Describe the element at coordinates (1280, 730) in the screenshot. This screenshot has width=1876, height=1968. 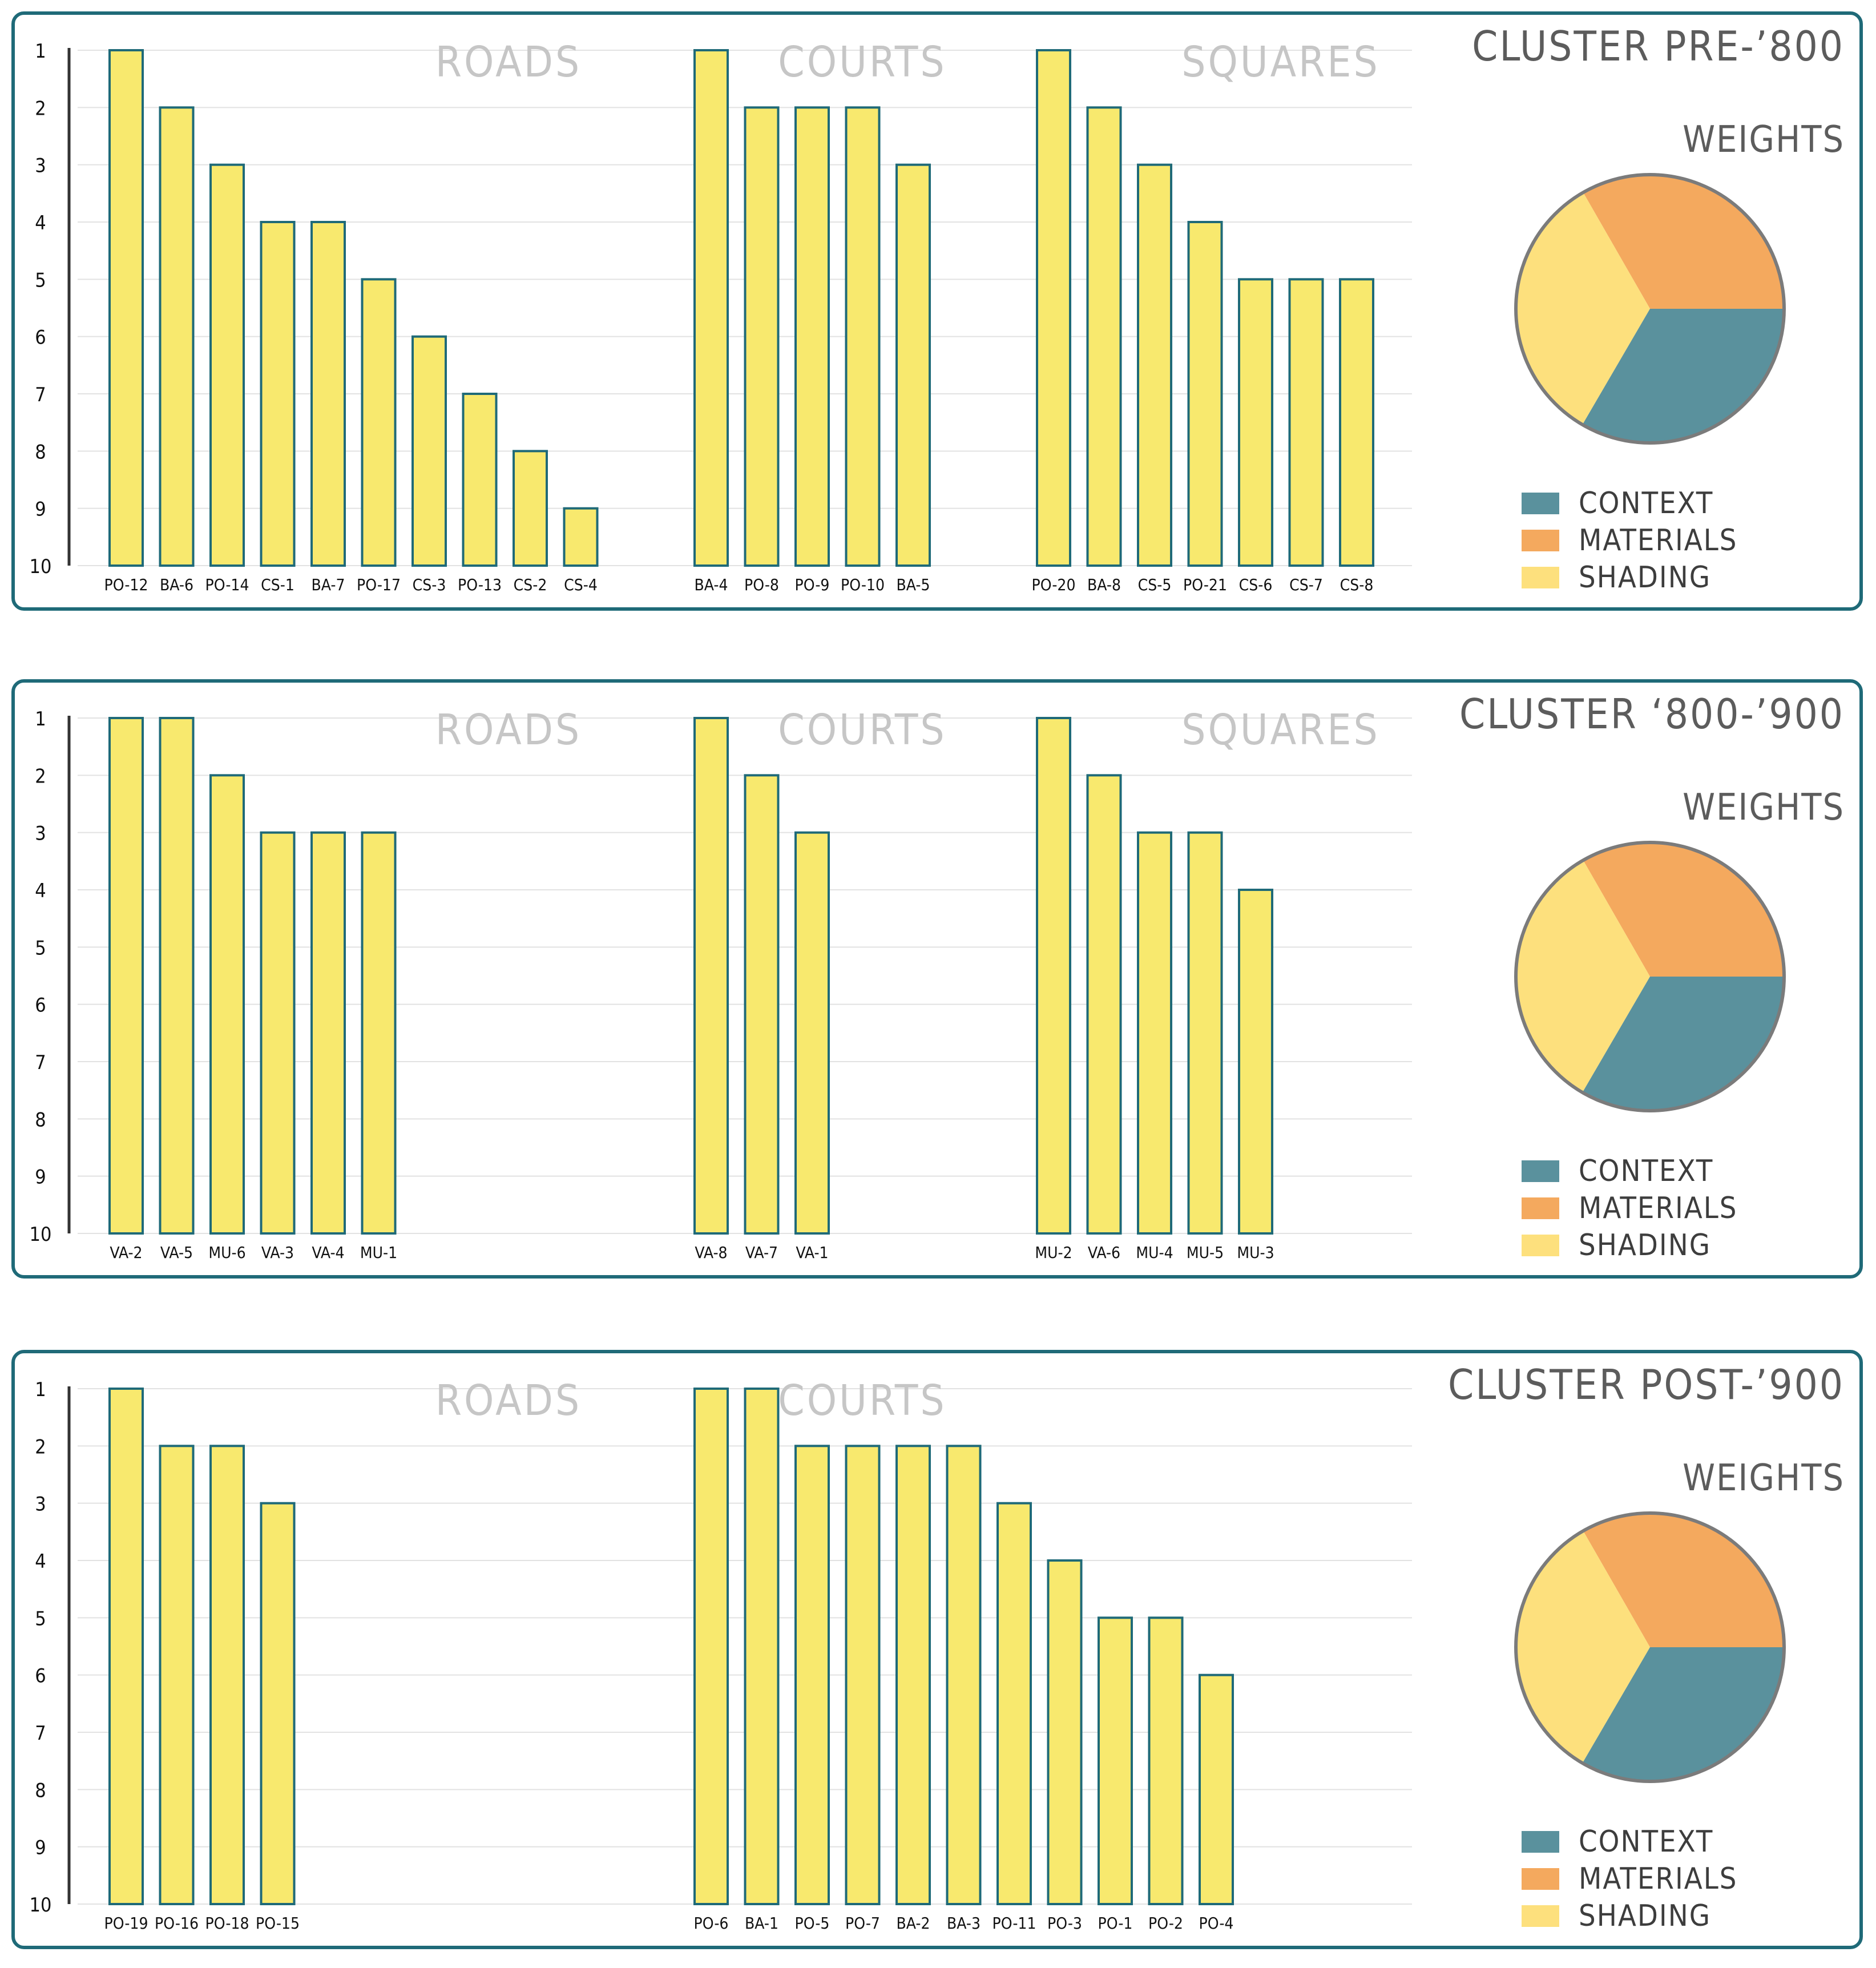
I see `section-label-squares: SQUARES` at that location.